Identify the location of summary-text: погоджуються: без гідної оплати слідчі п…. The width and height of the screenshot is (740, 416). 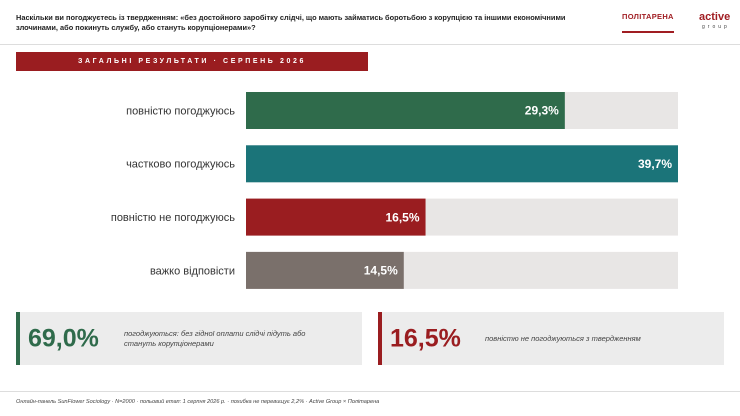
(214, 338).